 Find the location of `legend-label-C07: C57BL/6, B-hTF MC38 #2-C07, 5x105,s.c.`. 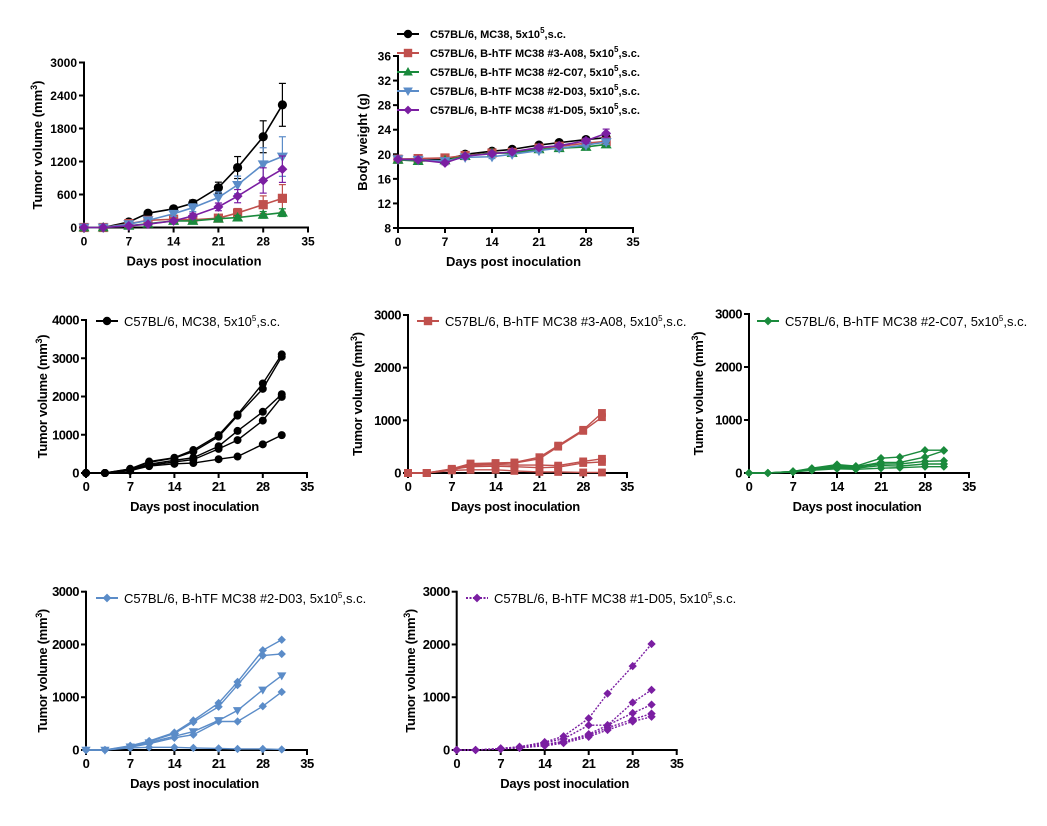

legend-label-C07: C57BL/6, B-hTF MC38 #2-C07, 5x105,s.c. is located at coordinates (535, 71).